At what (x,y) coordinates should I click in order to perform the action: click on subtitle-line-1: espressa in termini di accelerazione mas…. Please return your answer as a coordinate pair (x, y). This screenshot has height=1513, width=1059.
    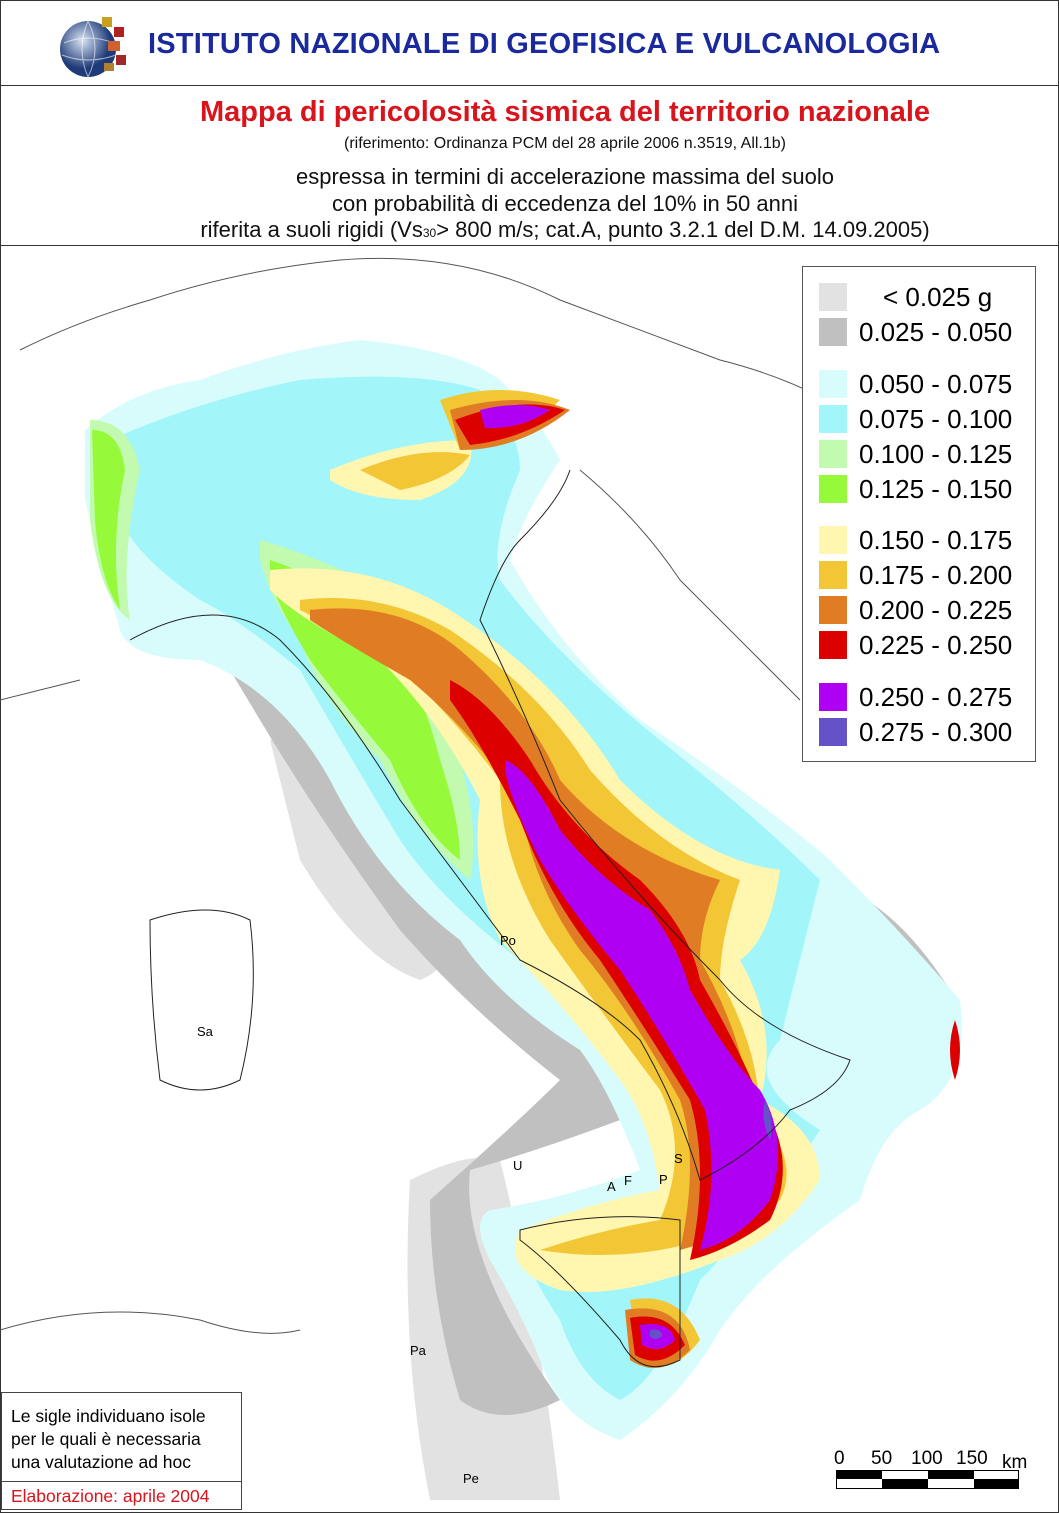
    Looking at the image, I should click on (565, 176).